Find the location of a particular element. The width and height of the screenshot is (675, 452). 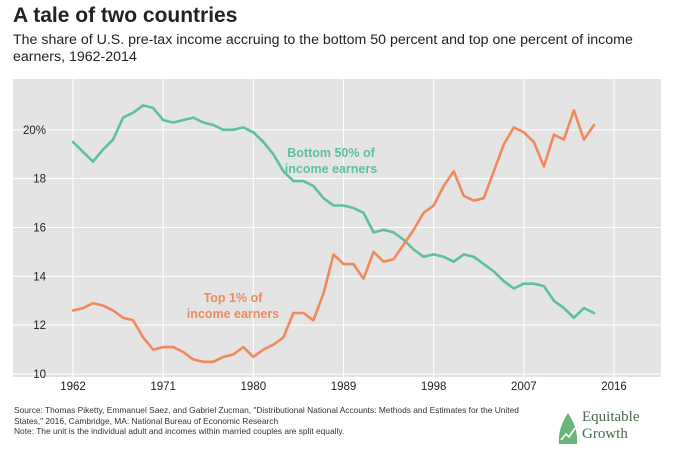

logo-text: Equitable Growth is located at coordinates (610, 426).